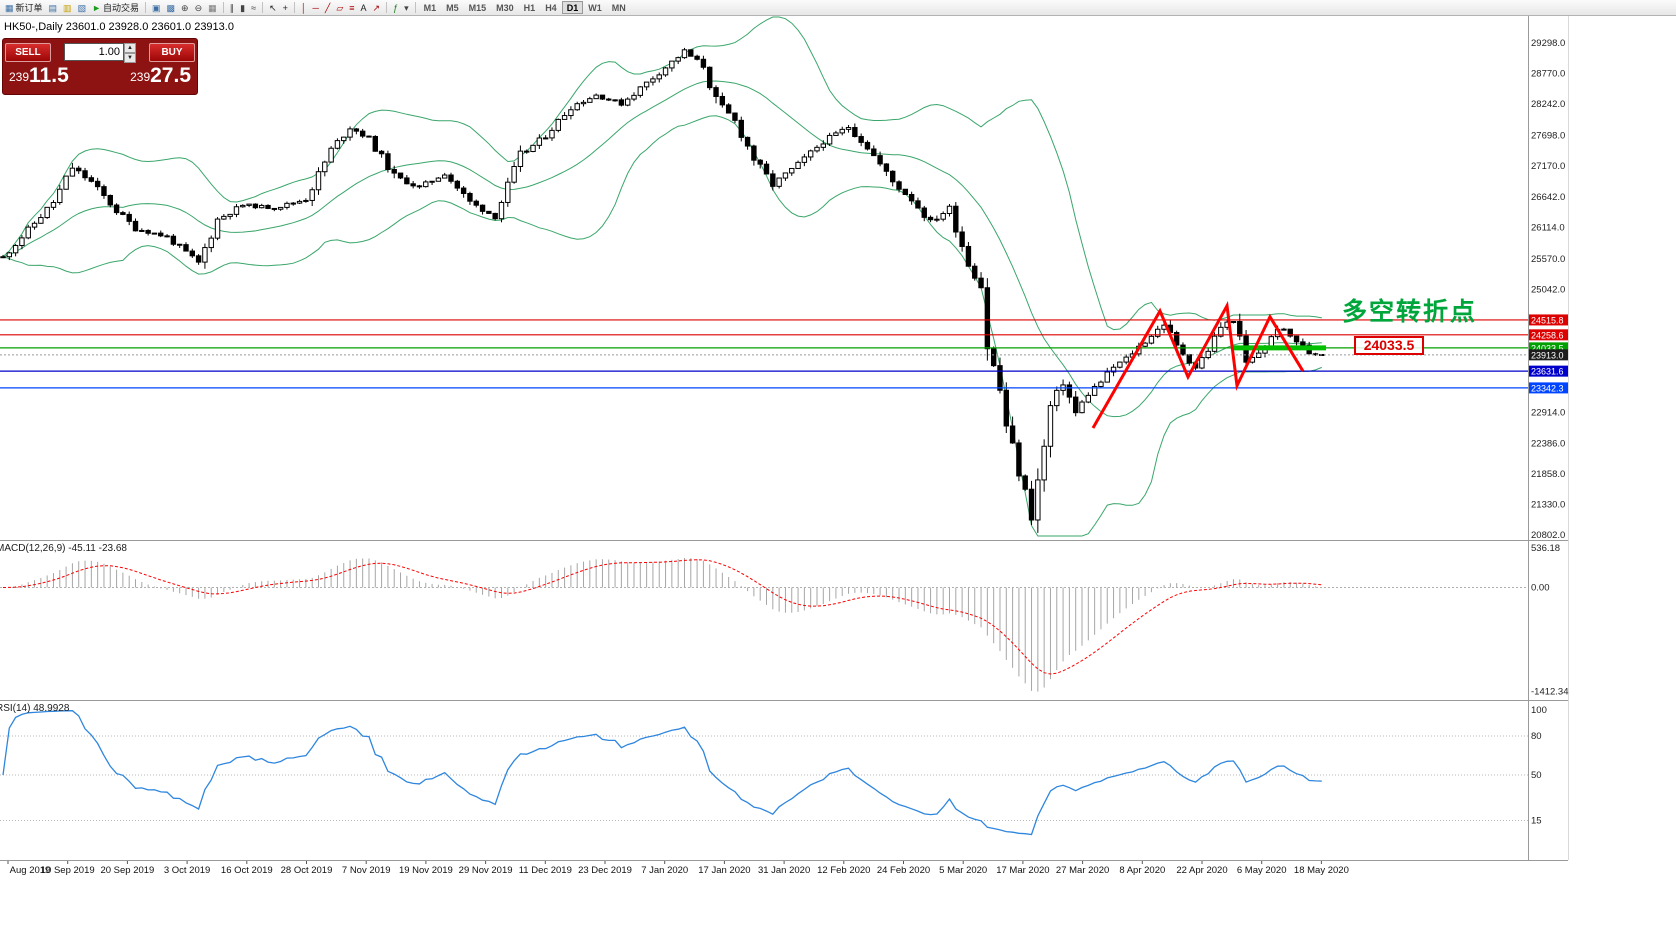  What do you see at coordinates (530, 7) in the screenshot?
I see `timeframe-h1-button: H1` at bounding box center [530, 7].